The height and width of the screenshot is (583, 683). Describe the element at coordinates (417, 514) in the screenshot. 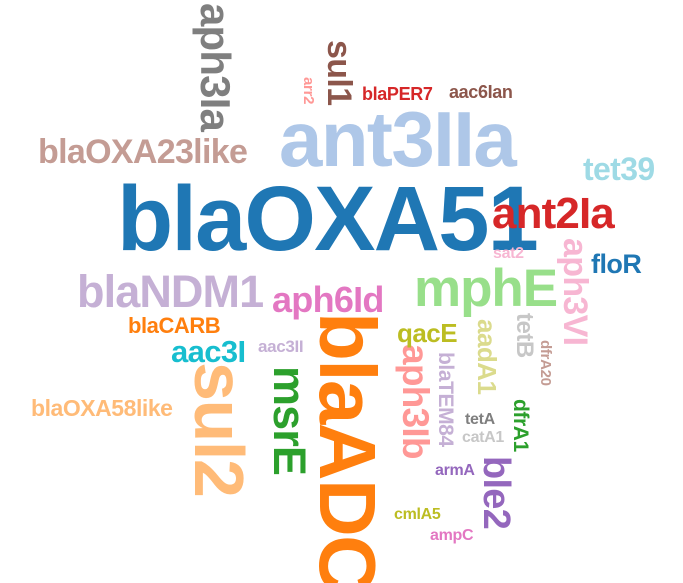

I see `word-cmla5: cmlA5` at that location.